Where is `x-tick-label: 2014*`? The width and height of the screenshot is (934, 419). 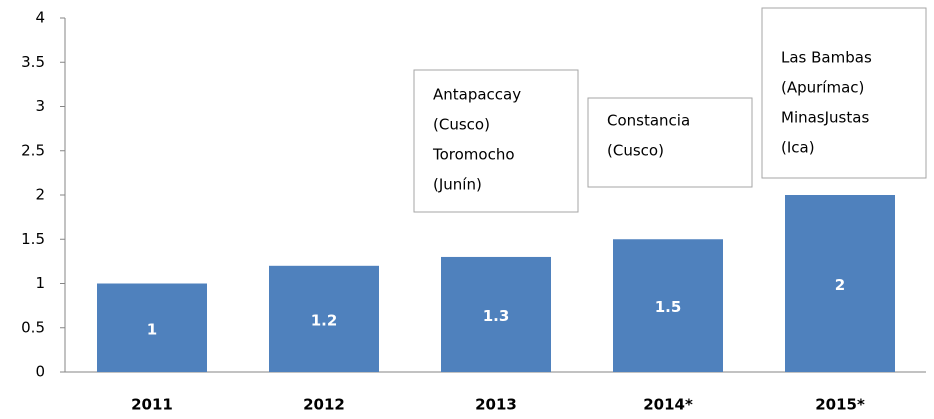 x-tick-label: 2014* is located at coordinates (668, 405).